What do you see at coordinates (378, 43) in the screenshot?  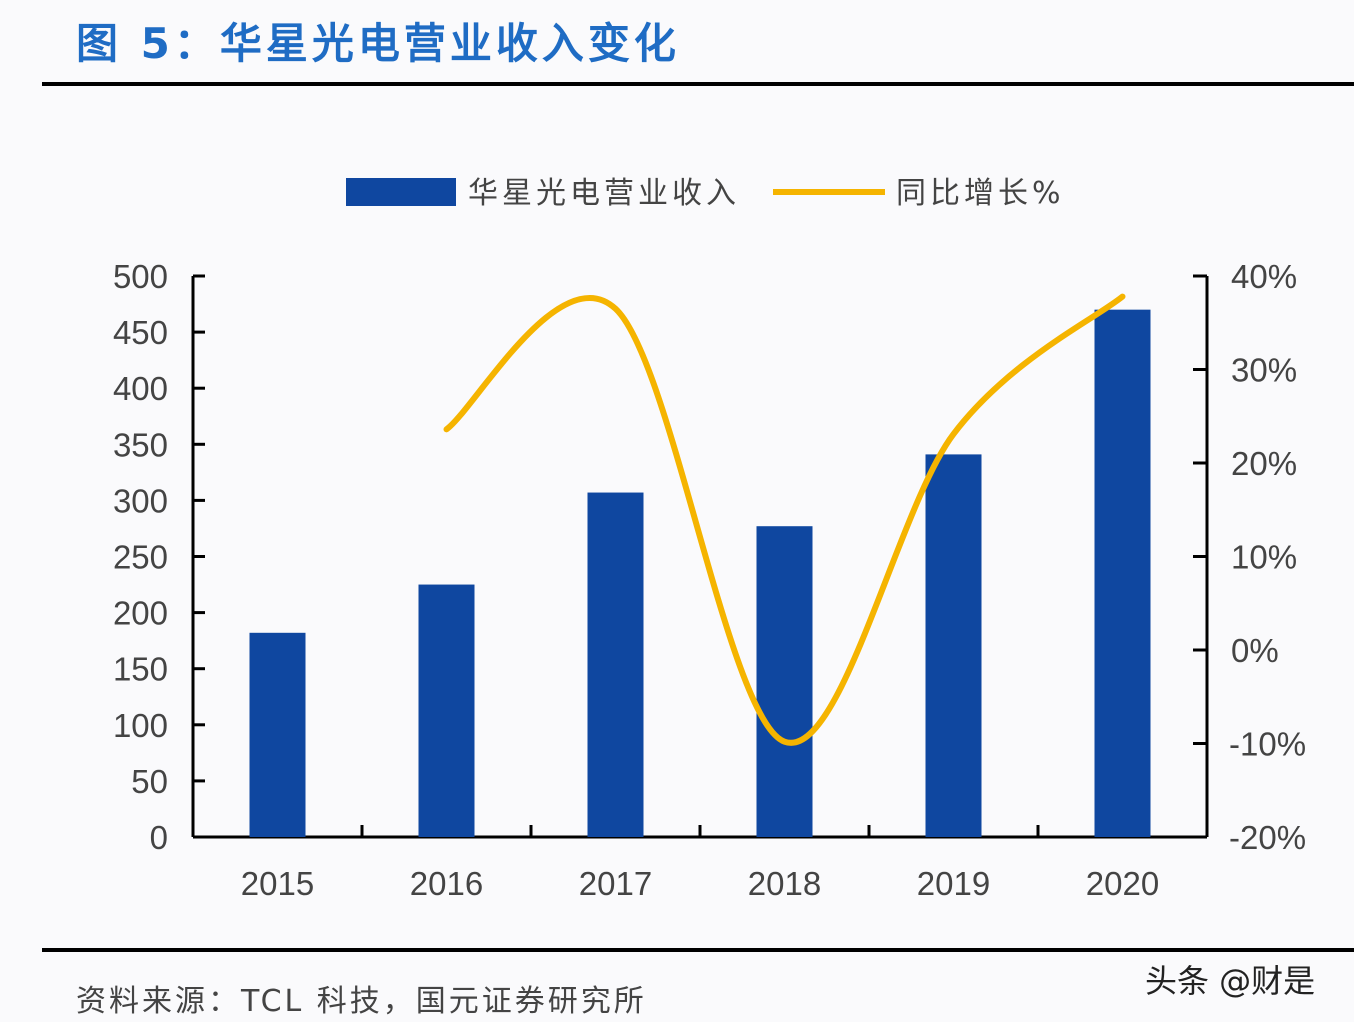 I see `figure-title: 图 5：华星光电营业收入变化` at bounding box center [378, 43].